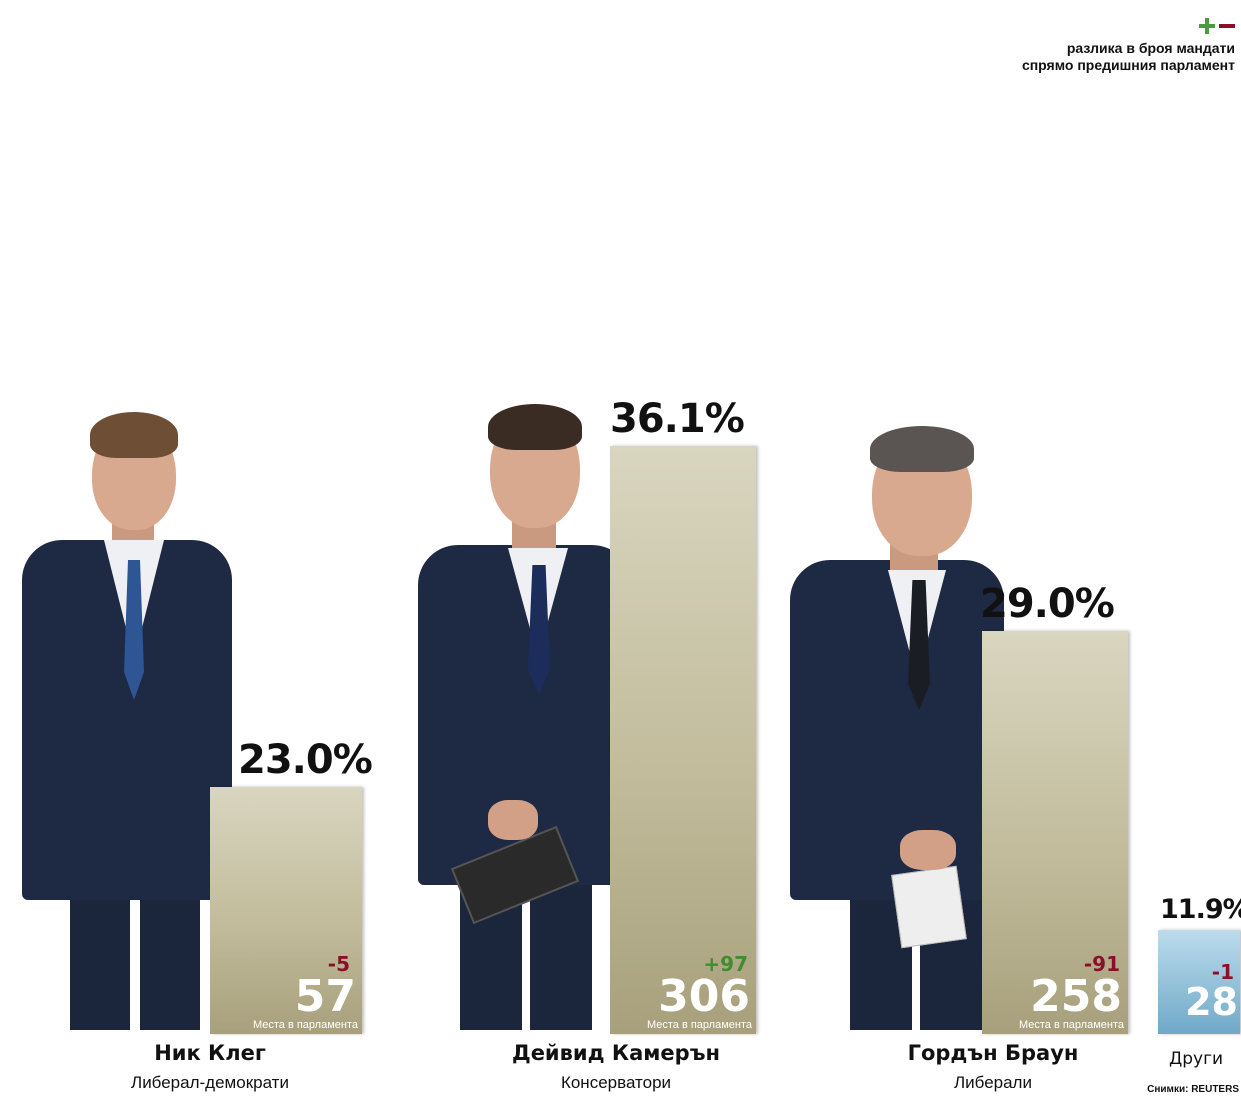 The image size is (1241, 1098). I want to click on seats-david-cameron: 306, so click(704, 996).